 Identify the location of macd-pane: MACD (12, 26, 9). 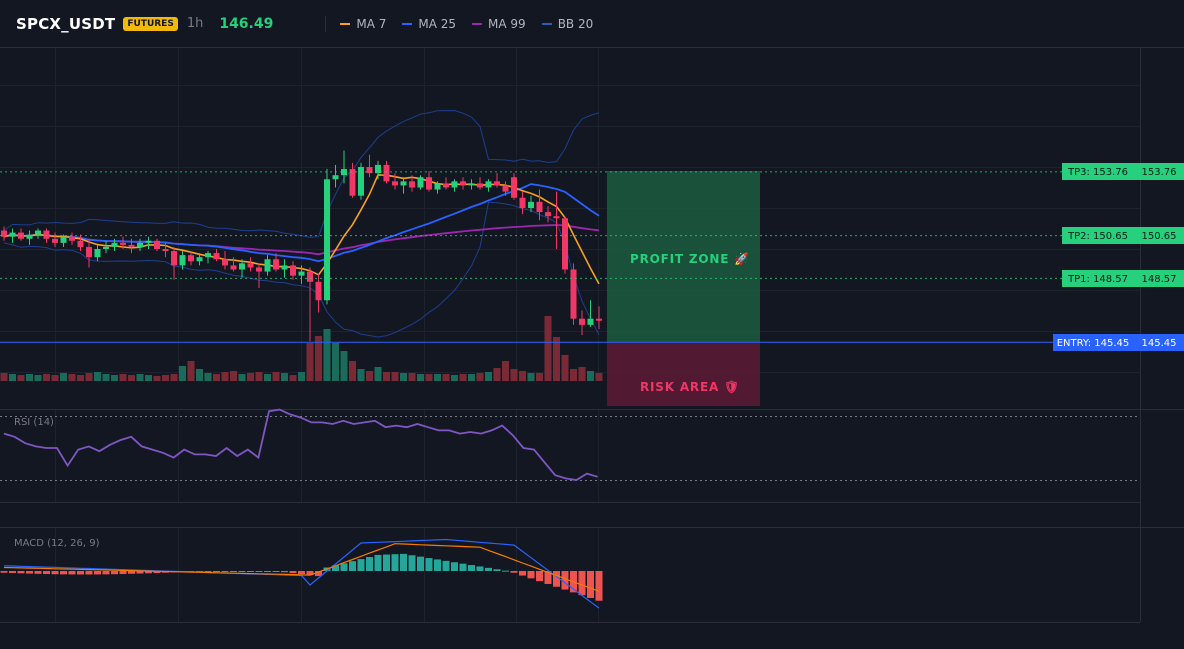
(301, 573).